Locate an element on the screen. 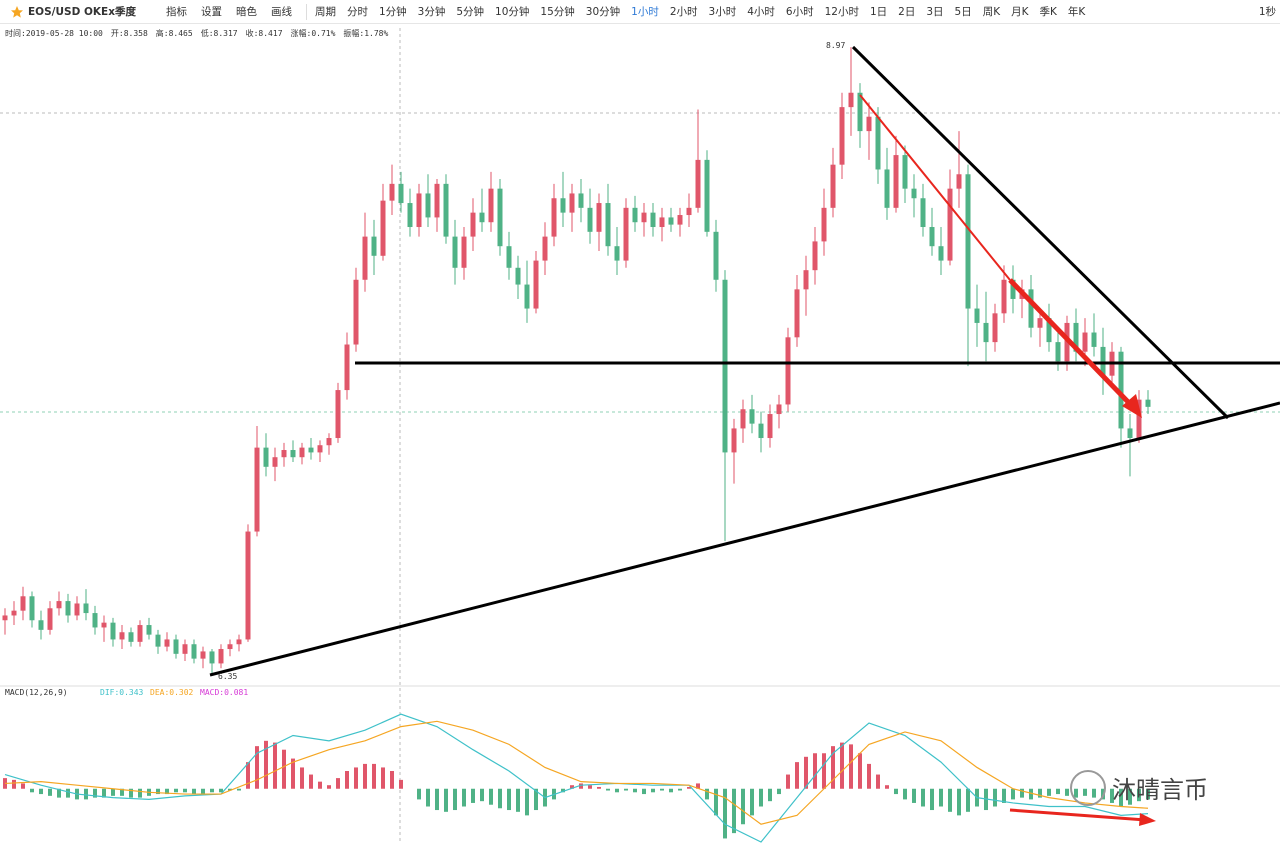  period: 10分钟 is located at coordinates (512, 12).